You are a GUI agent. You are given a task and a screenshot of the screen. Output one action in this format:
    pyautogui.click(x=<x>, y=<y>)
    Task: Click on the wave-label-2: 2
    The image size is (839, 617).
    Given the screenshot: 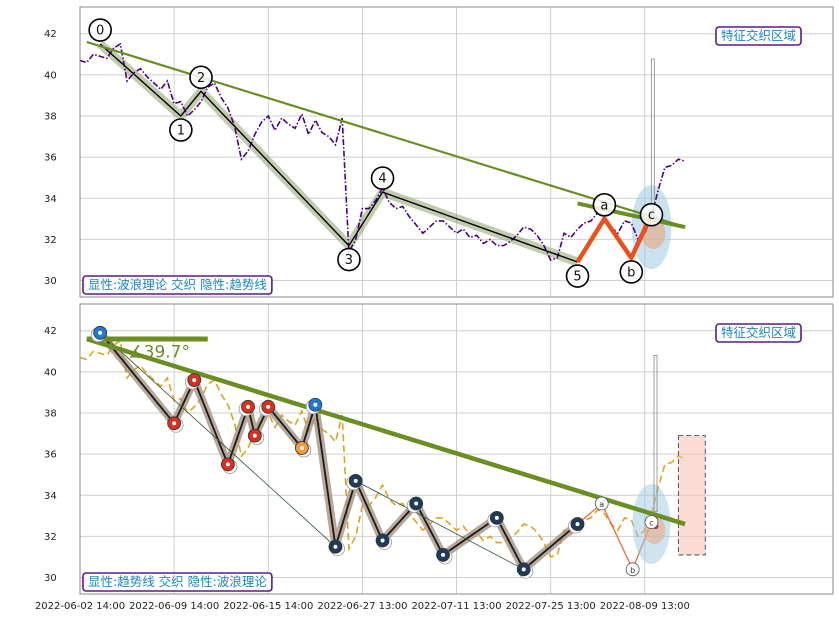 What is the action you would take?
    pyautogui.click(x=201, y=78)
    